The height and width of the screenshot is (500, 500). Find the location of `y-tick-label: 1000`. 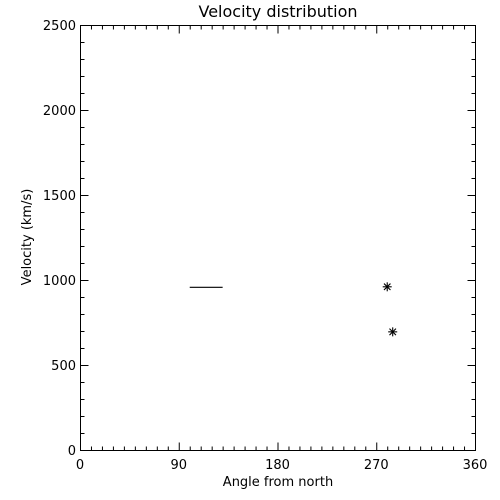

y-tick-label: 1000 is located at coordinates (59, 281).